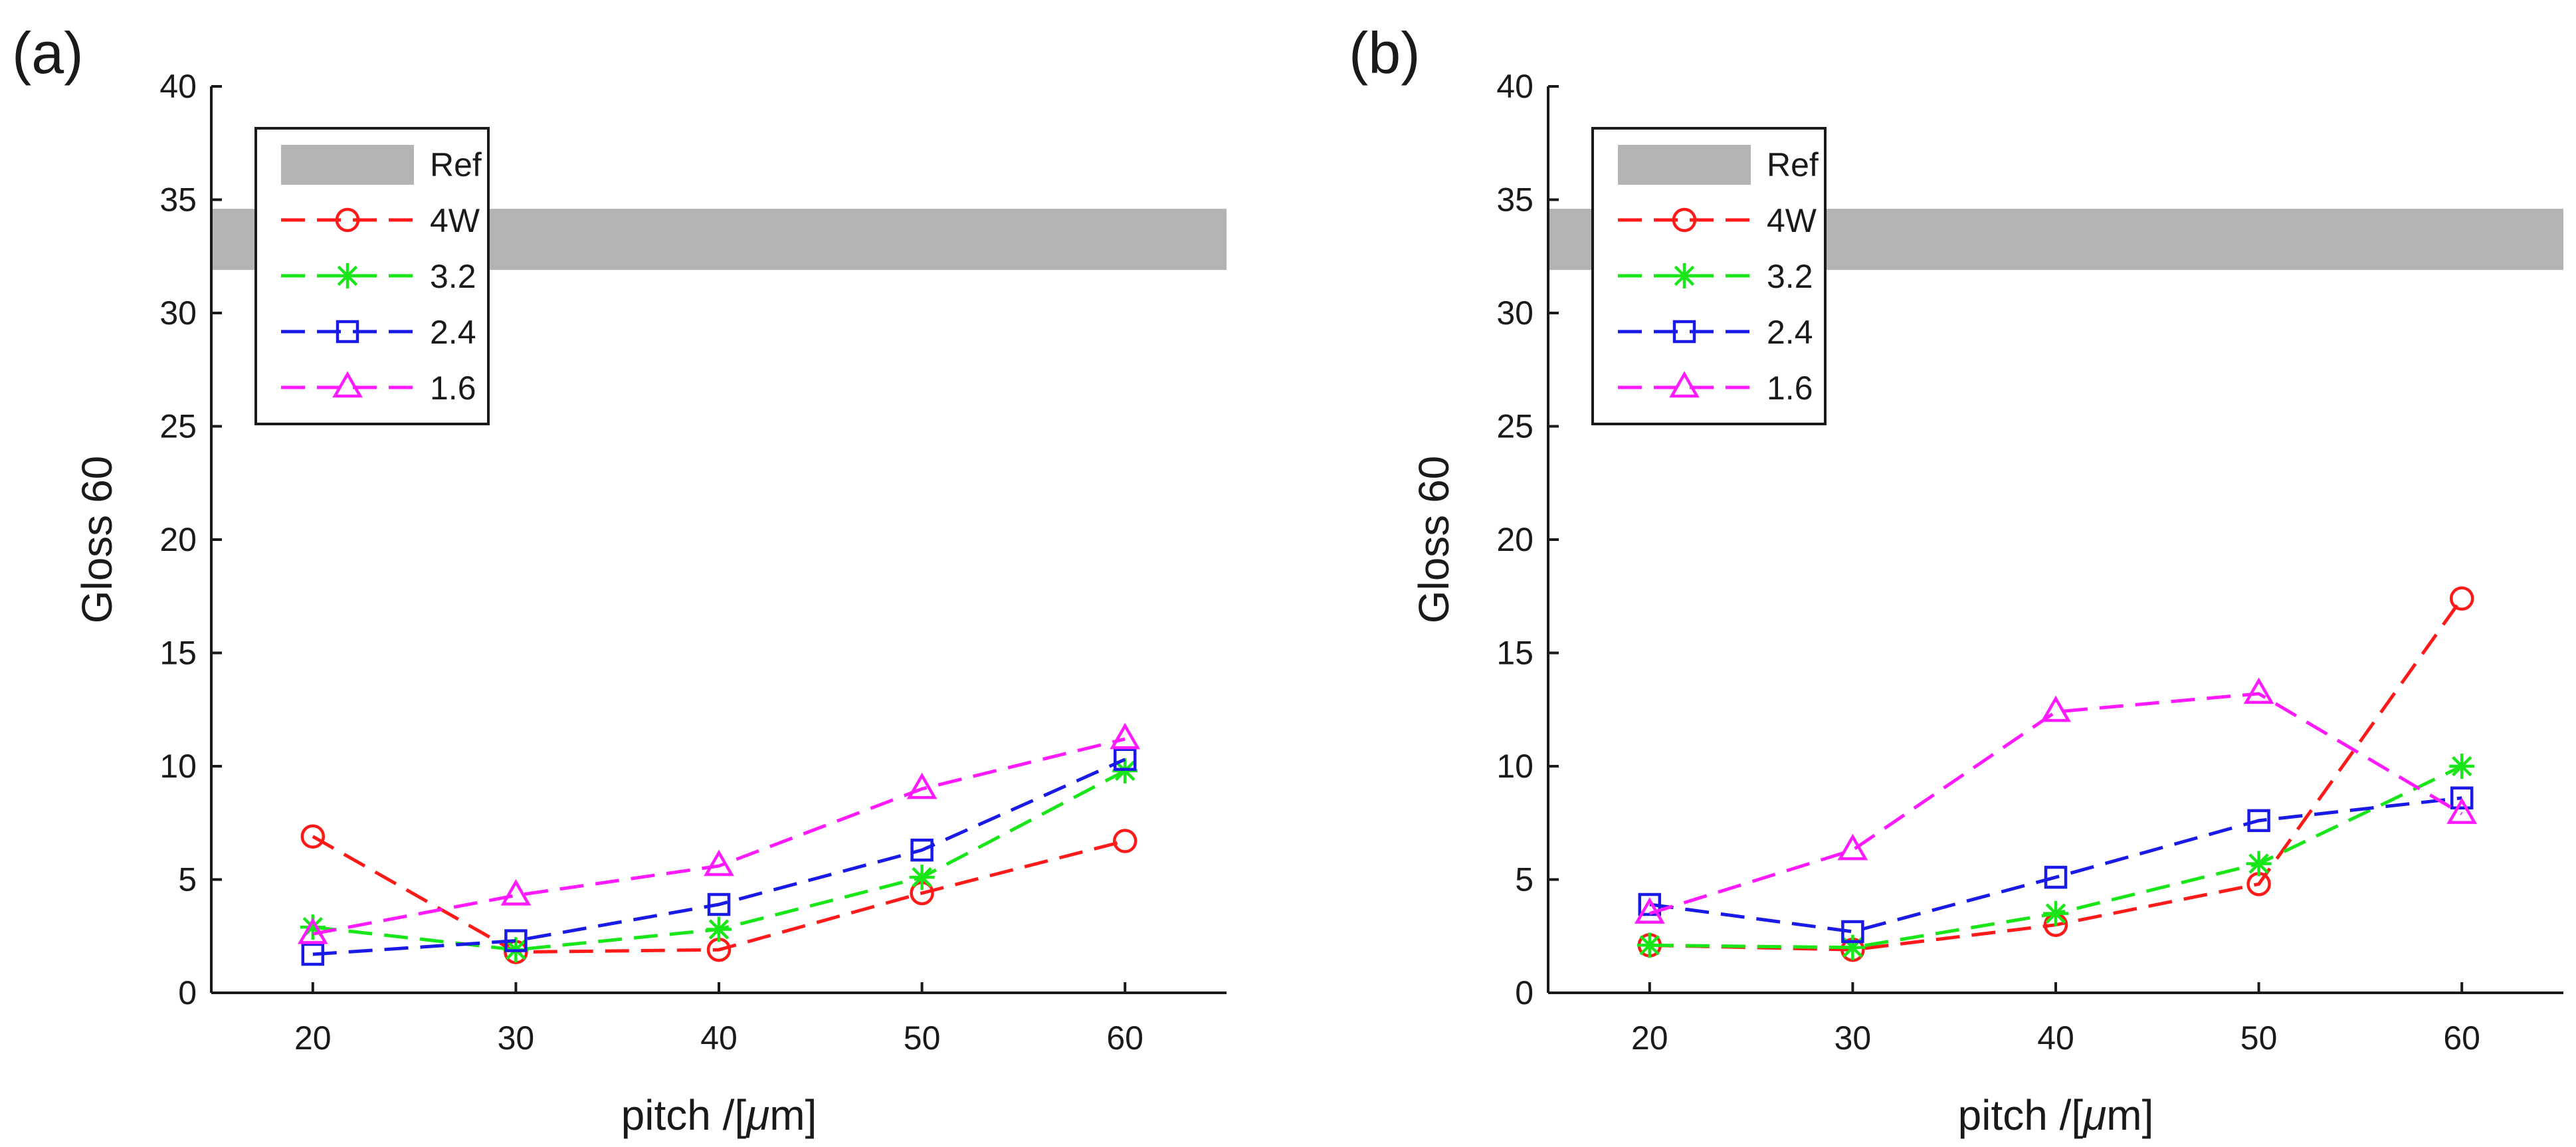 Image resolution: width=2576 pixels, height=1147 pixels. What do you see at coordinates (48, 53) in the screenshot?
I see `panel-label: (a)` at bounding box center [48, 53].